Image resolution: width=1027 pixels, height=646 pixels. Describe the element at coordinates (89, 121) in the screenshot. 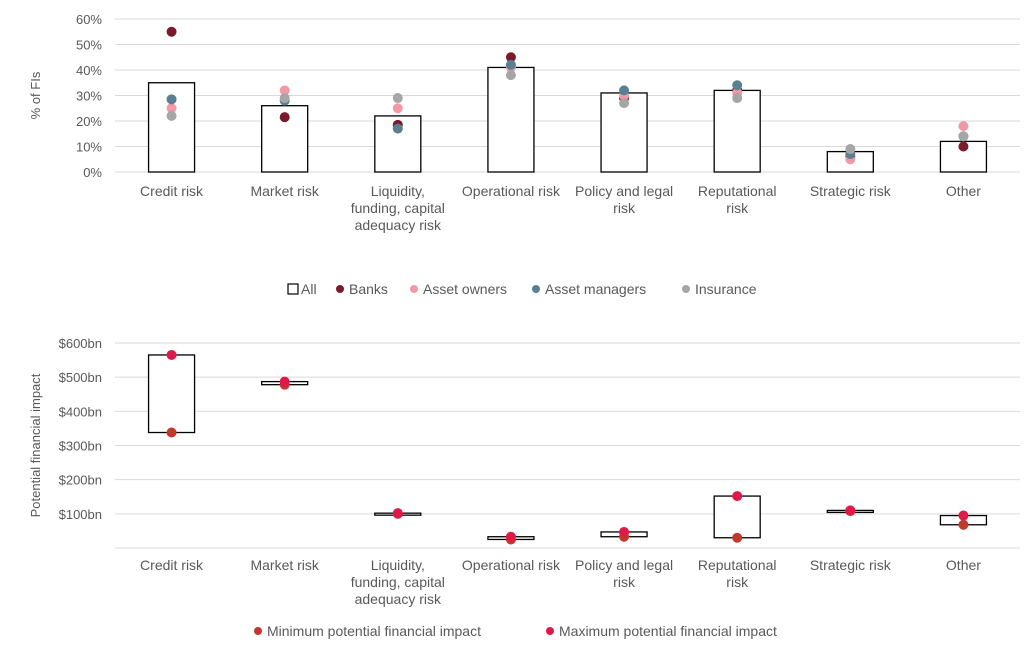

I see `y-tick-label: 20%` at that location.